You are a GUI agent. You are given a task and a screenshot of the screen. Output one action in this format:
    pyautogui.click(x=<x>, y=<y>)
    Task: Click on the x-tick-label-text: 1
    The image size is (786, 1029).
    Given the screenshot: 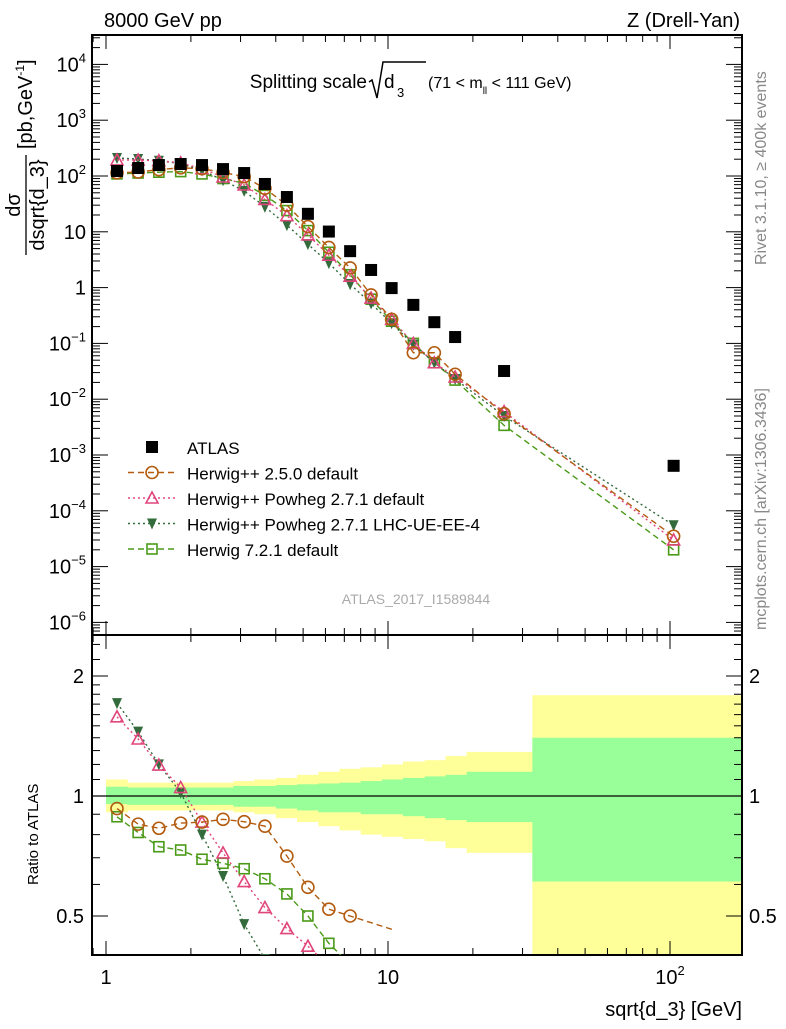 What is the action you would take?
    pyautogui.click(x=105, y=978)
    